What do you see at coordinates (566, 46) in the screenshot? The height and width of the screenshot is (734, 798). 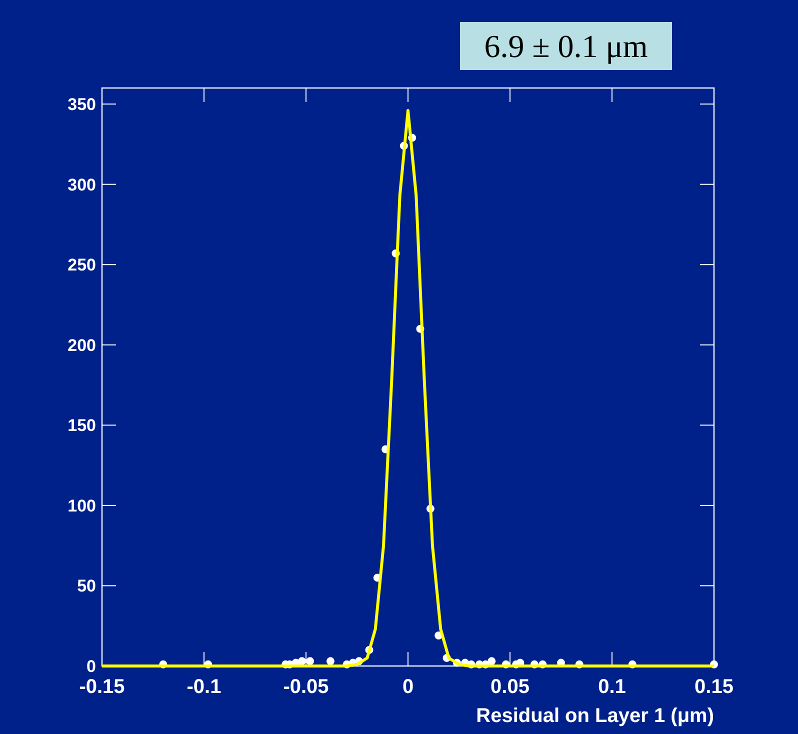 I see `text: 6.9 ± 0.1 μm` at bounding box center [566, 46].